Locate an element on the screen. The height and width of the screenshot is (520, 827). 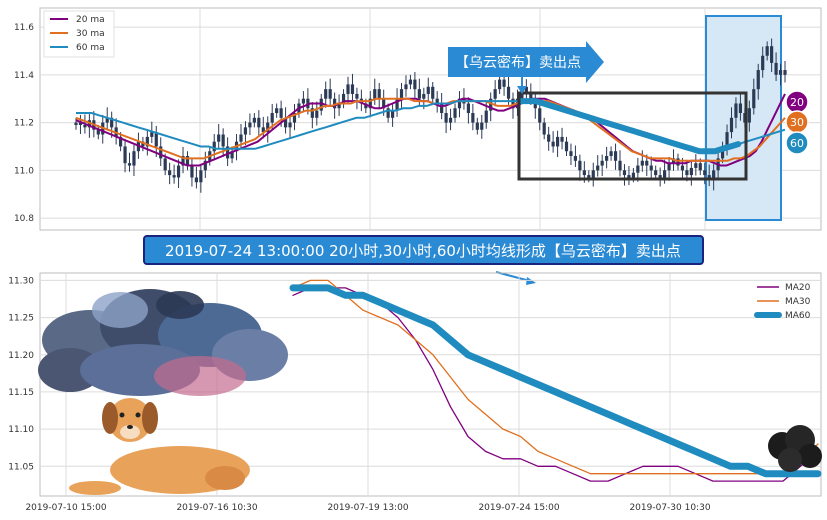
dog-hind-leg is located at coordinates (225, 478).